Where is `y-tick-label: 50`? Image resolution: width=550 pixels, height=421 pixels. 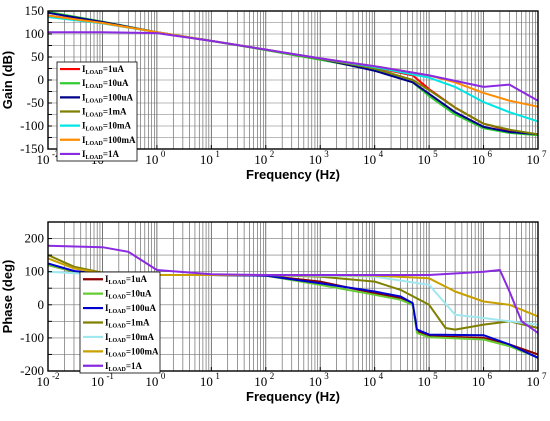
y-tick-label: 50 is located at coordinates (37, 56).